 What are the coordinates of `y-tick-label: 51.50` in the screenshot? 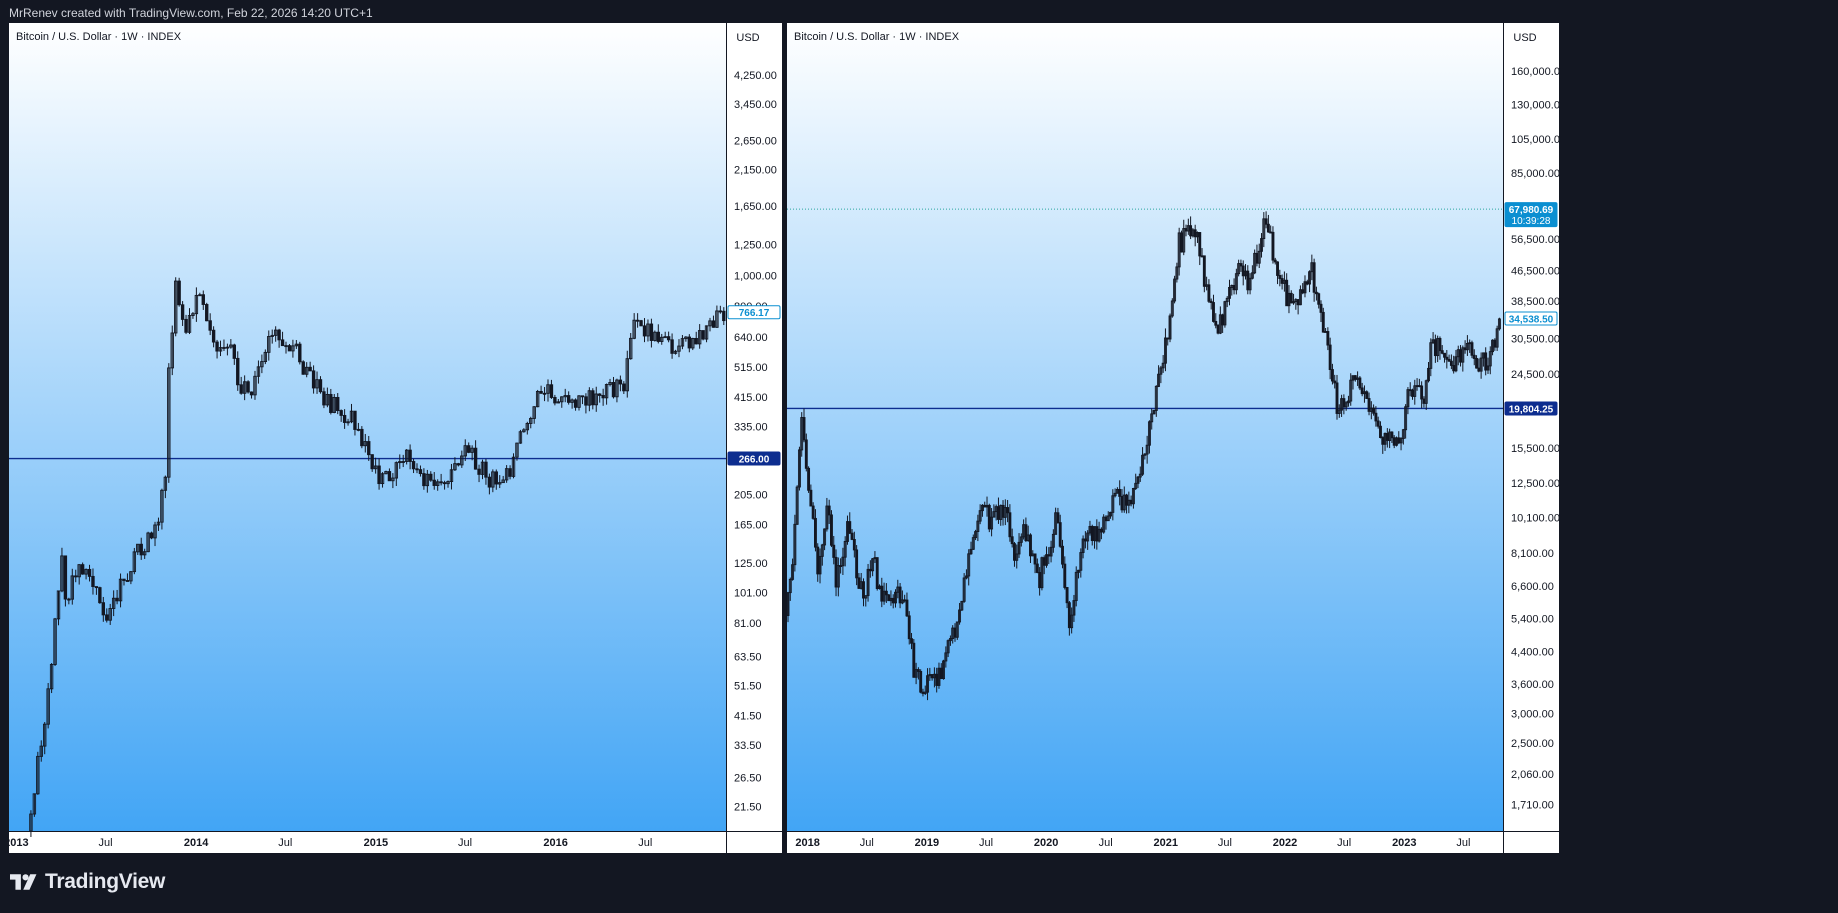 It's located at (748, 687).